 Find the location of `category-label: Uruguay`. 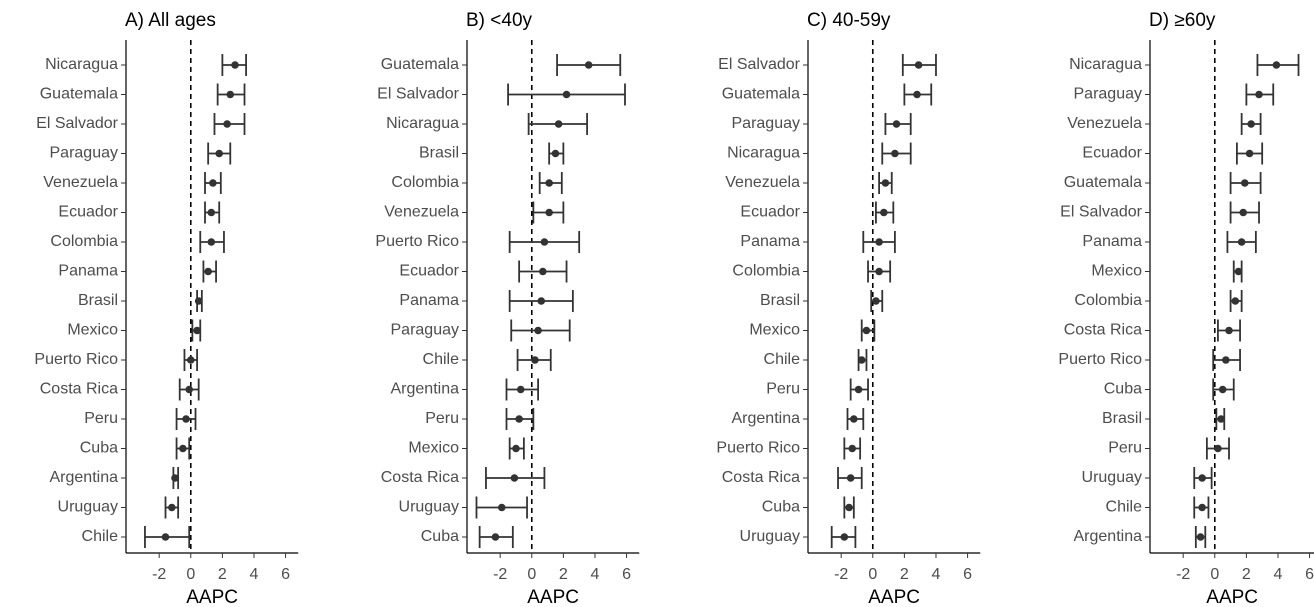

category-label: Uruguay is located at coordinates (429, 507).